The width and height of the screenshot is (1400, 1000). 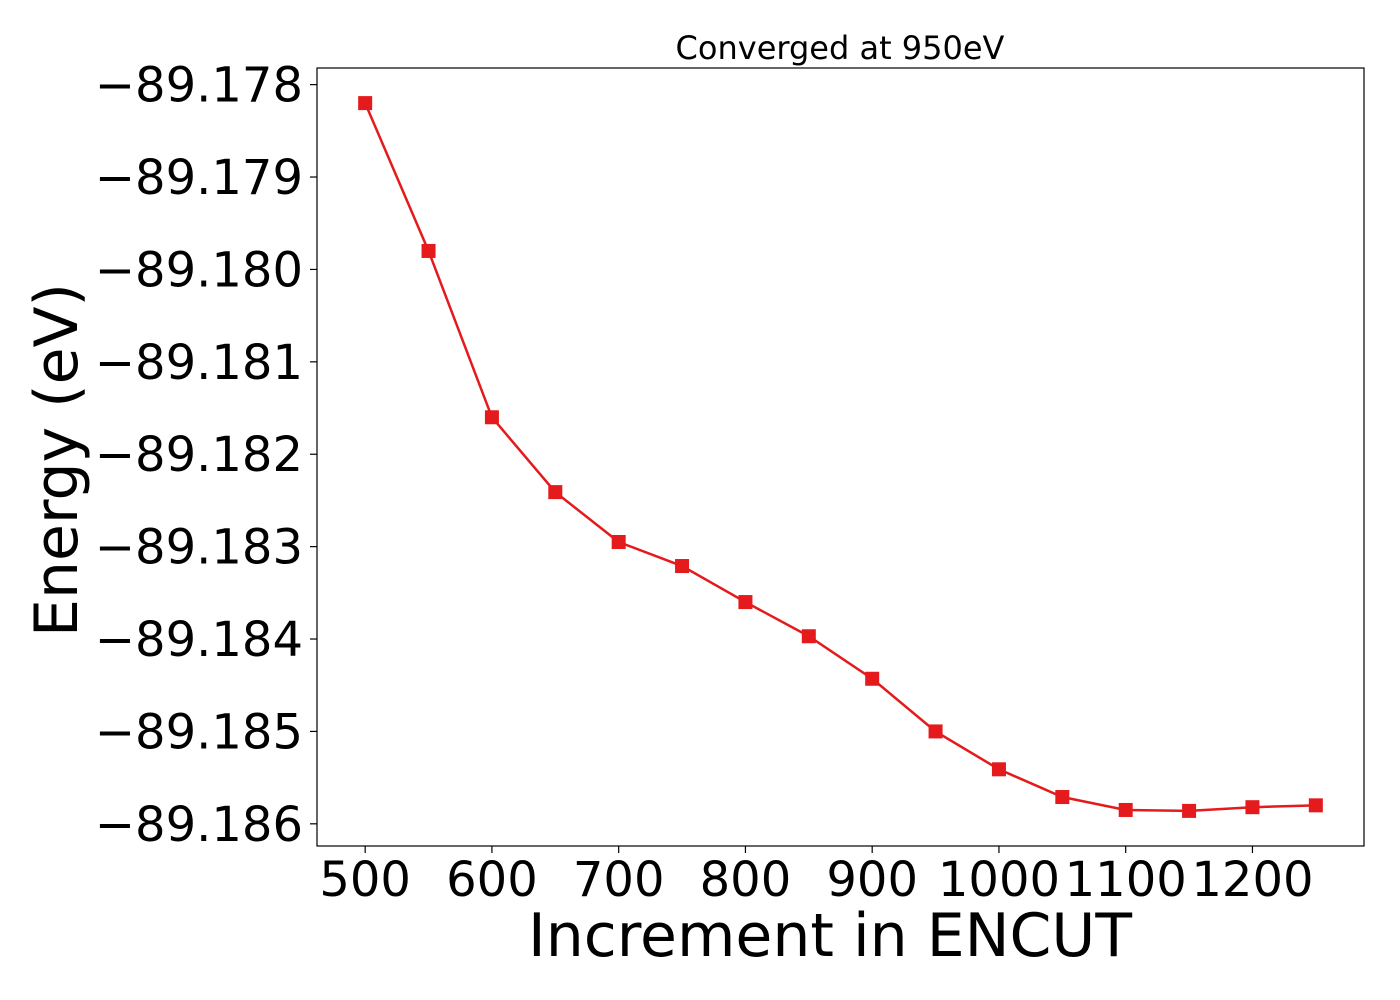 I want to click on x-tick-label: 1000, so click(x=999, y=880).